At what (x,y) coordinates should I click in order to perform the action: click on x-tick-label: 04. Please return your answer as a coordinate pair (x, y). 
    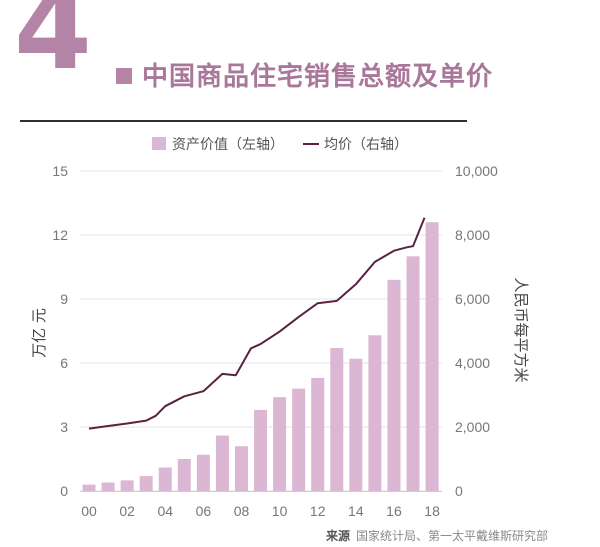
    Looking at the image, I should click on (165, 511).